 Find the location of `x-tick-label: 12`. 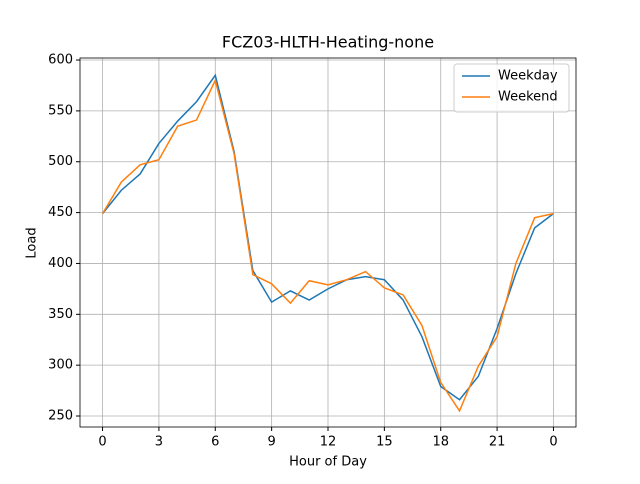

x-tick-label: 12 is located at coordinates (328, 442).